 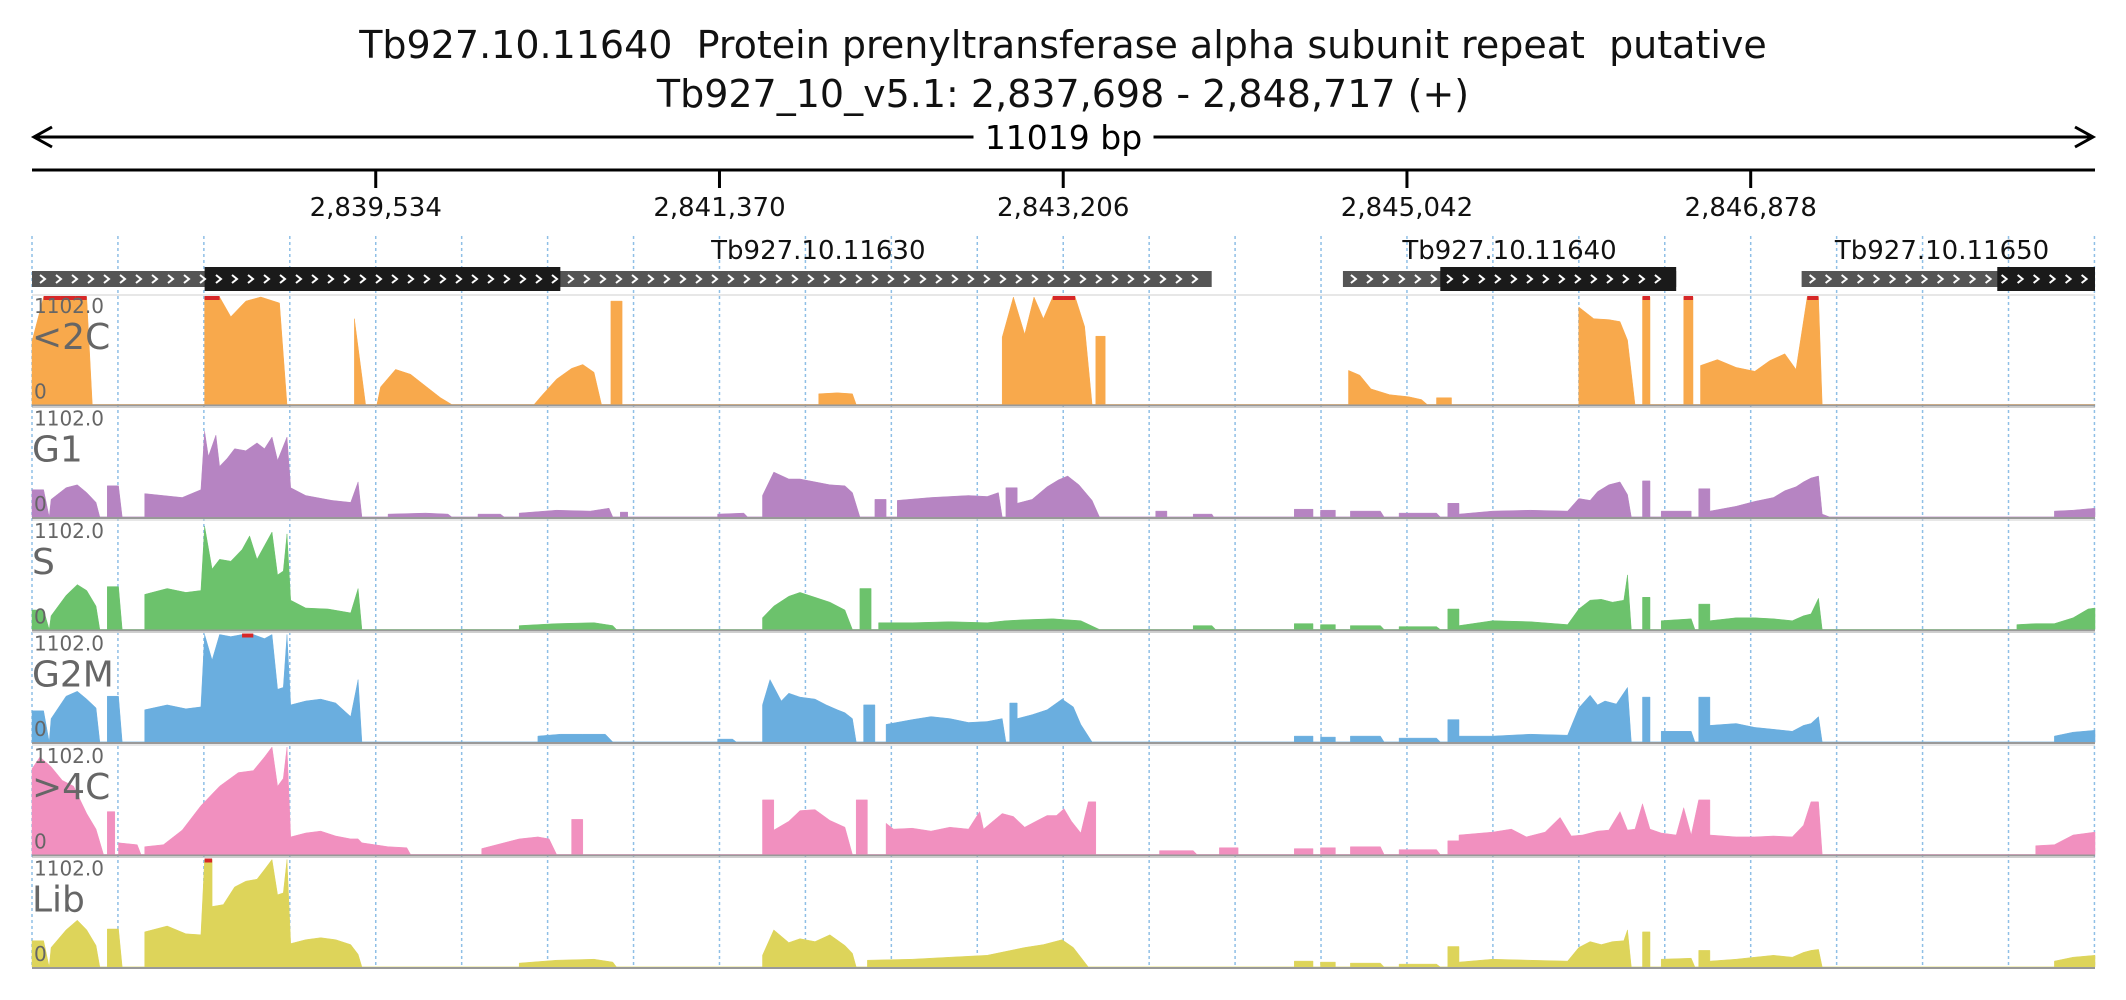 I want to click on coverage-track: 1102.0 0 G2M, so click(x=1063, y=688).